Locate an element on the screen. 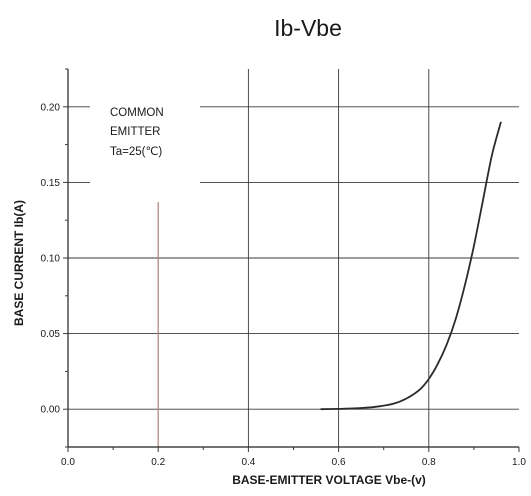  annotation-text: COMMON EMITTER Ta=25(℃) is located at coordinates (137, 132).